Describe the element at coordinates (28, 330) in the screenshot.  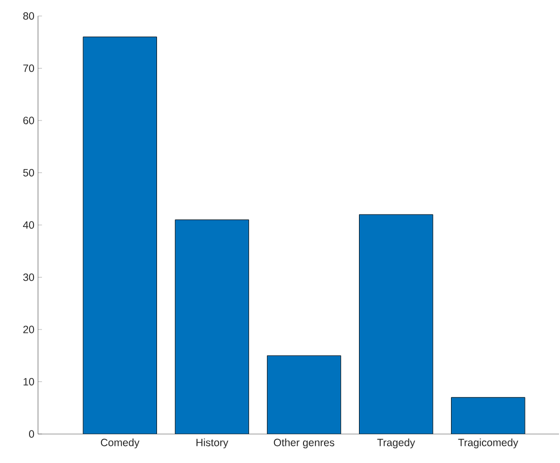
I see `y-tick-label: 20` at that location.